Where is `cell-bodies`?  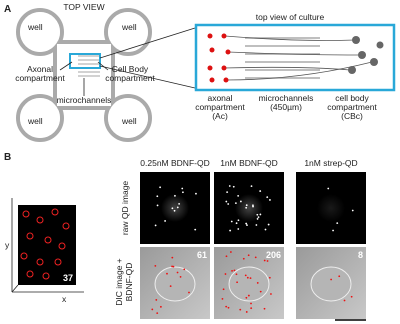
cell-bodies is located at coordinates (366, 55).